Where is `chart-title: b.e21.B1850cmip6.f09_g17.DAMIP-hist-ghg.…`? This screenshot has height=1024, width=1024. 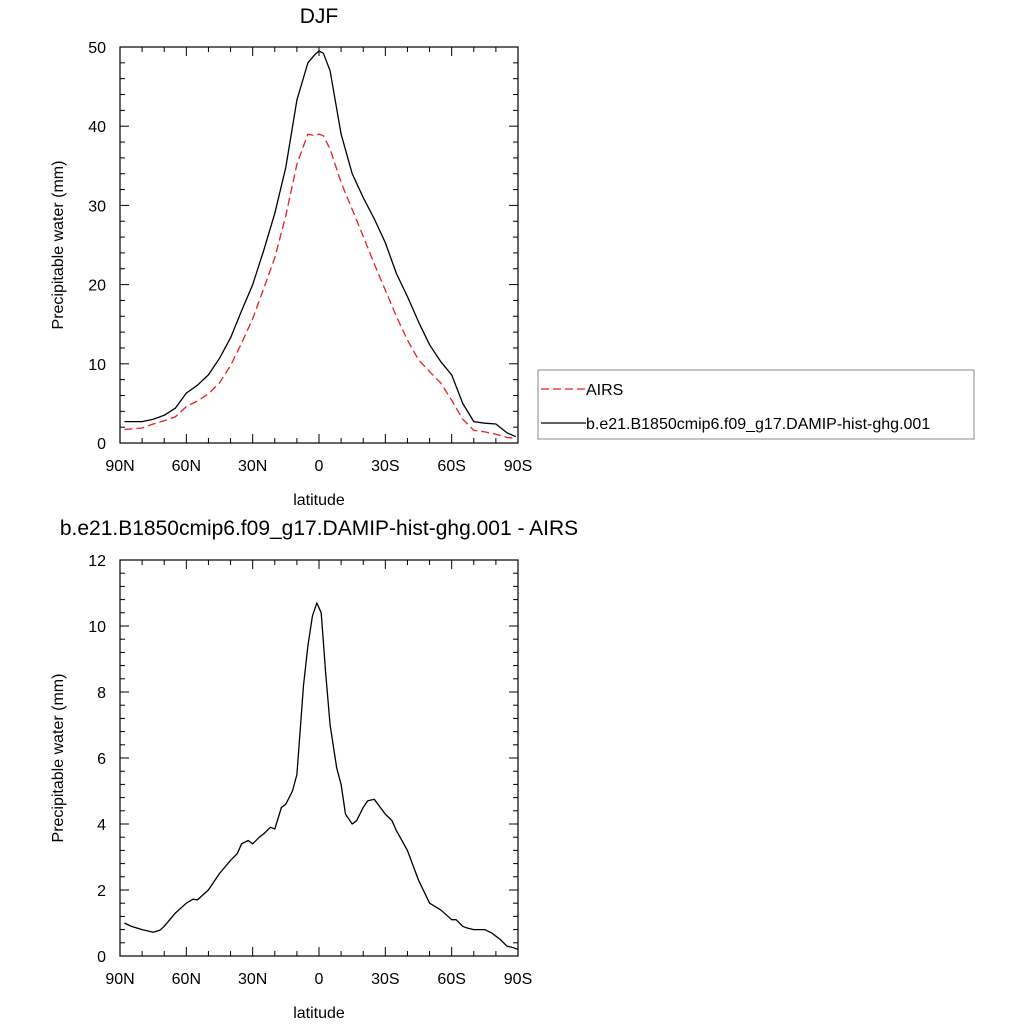 chart-title: b.e21.B1850cmip6.f09_g17.DAMIP-hist-ghg.… is located at coordinates (319, 528).